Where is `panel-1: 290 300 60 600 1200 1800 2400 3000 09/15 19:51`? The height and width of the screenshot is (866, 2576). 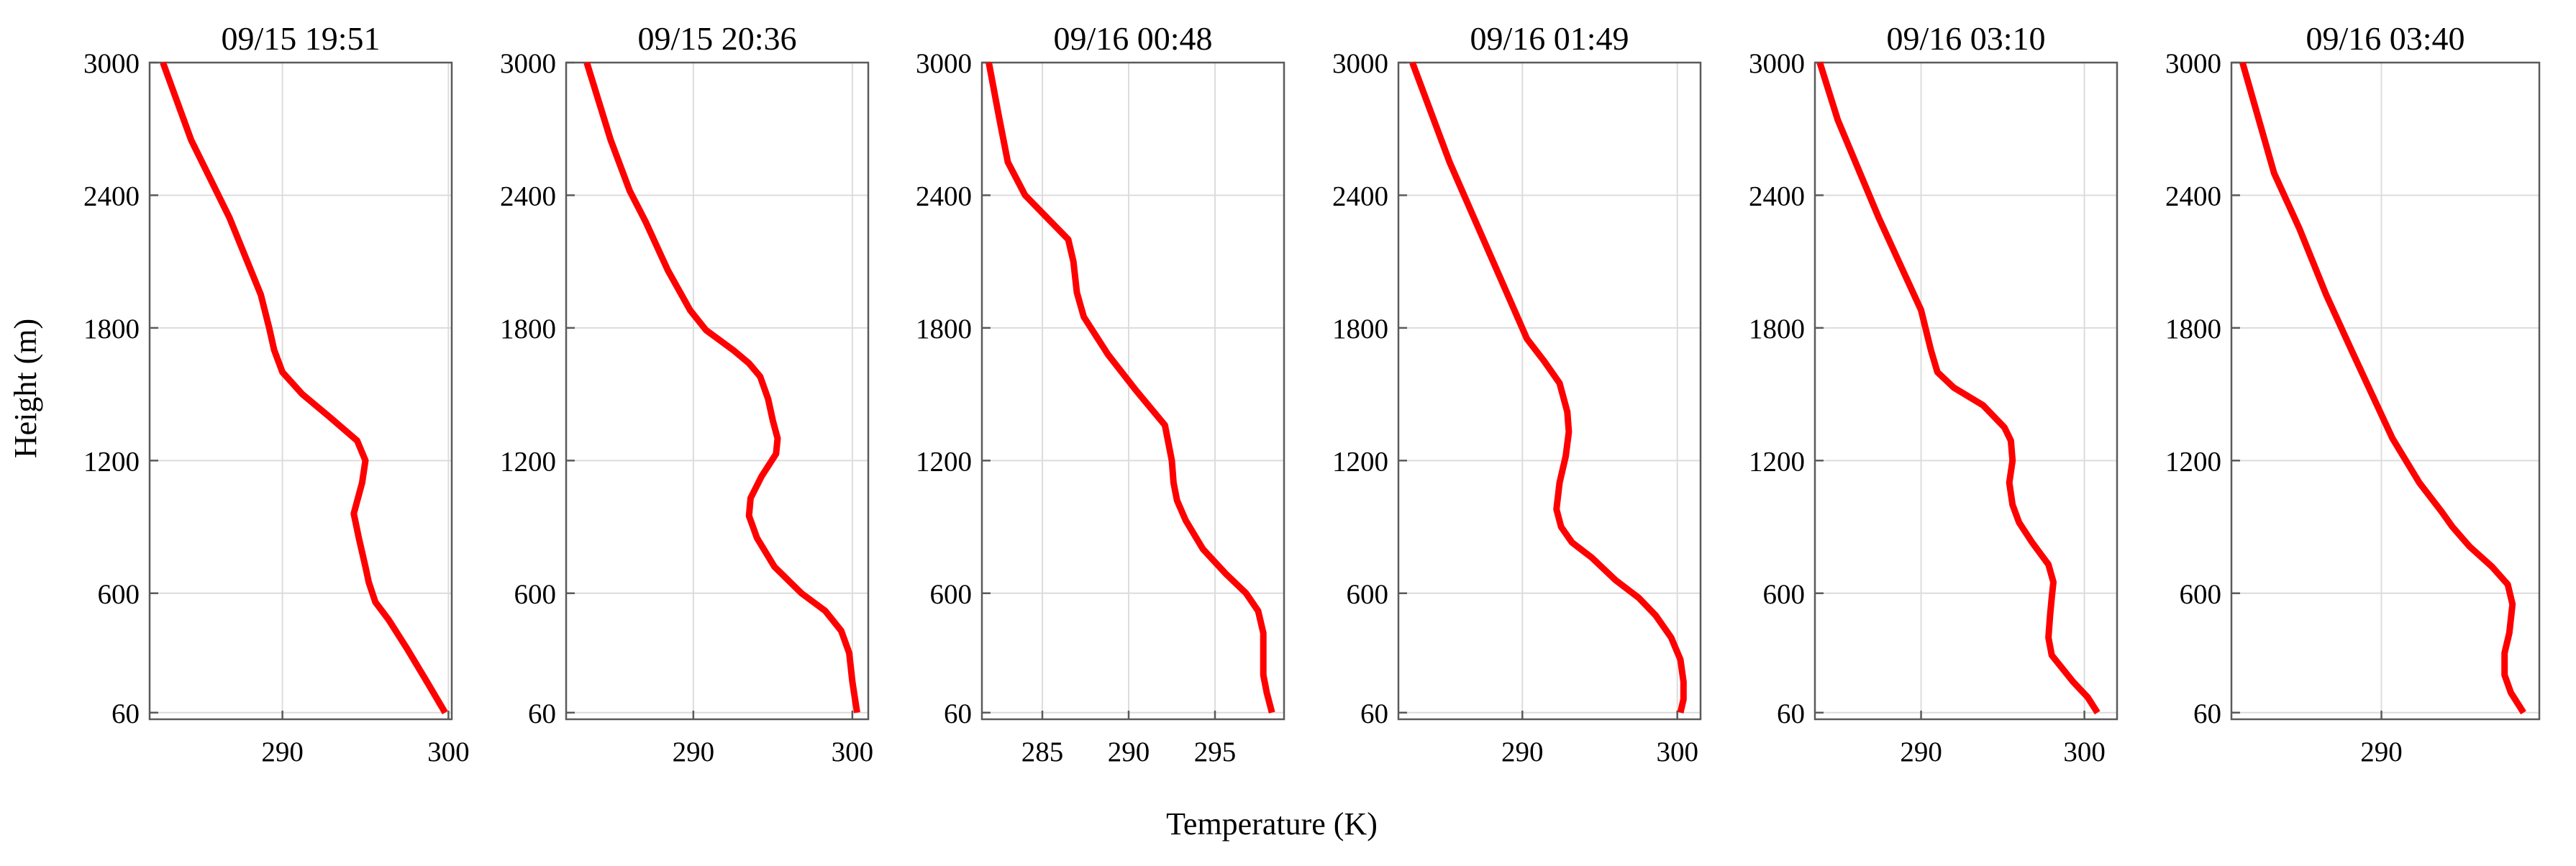
panel-1: 290 300 60 600 1200 1800 2400 3000 09/15 19:51 is located at coordinates (276, 393).